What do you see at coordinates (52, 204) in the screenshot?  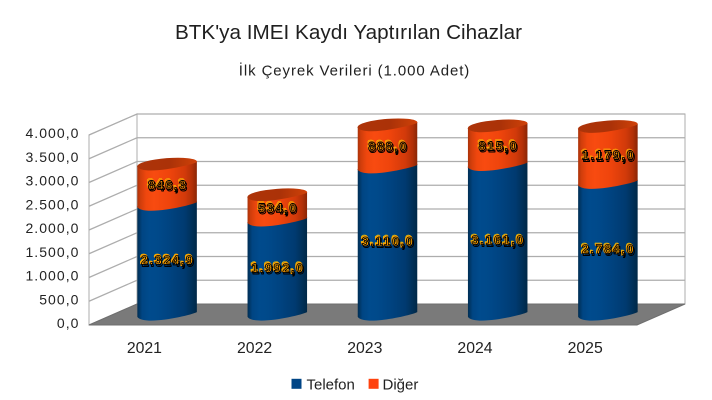 I see `svg-text: 2.500,0` at bounding box center [52, 204].